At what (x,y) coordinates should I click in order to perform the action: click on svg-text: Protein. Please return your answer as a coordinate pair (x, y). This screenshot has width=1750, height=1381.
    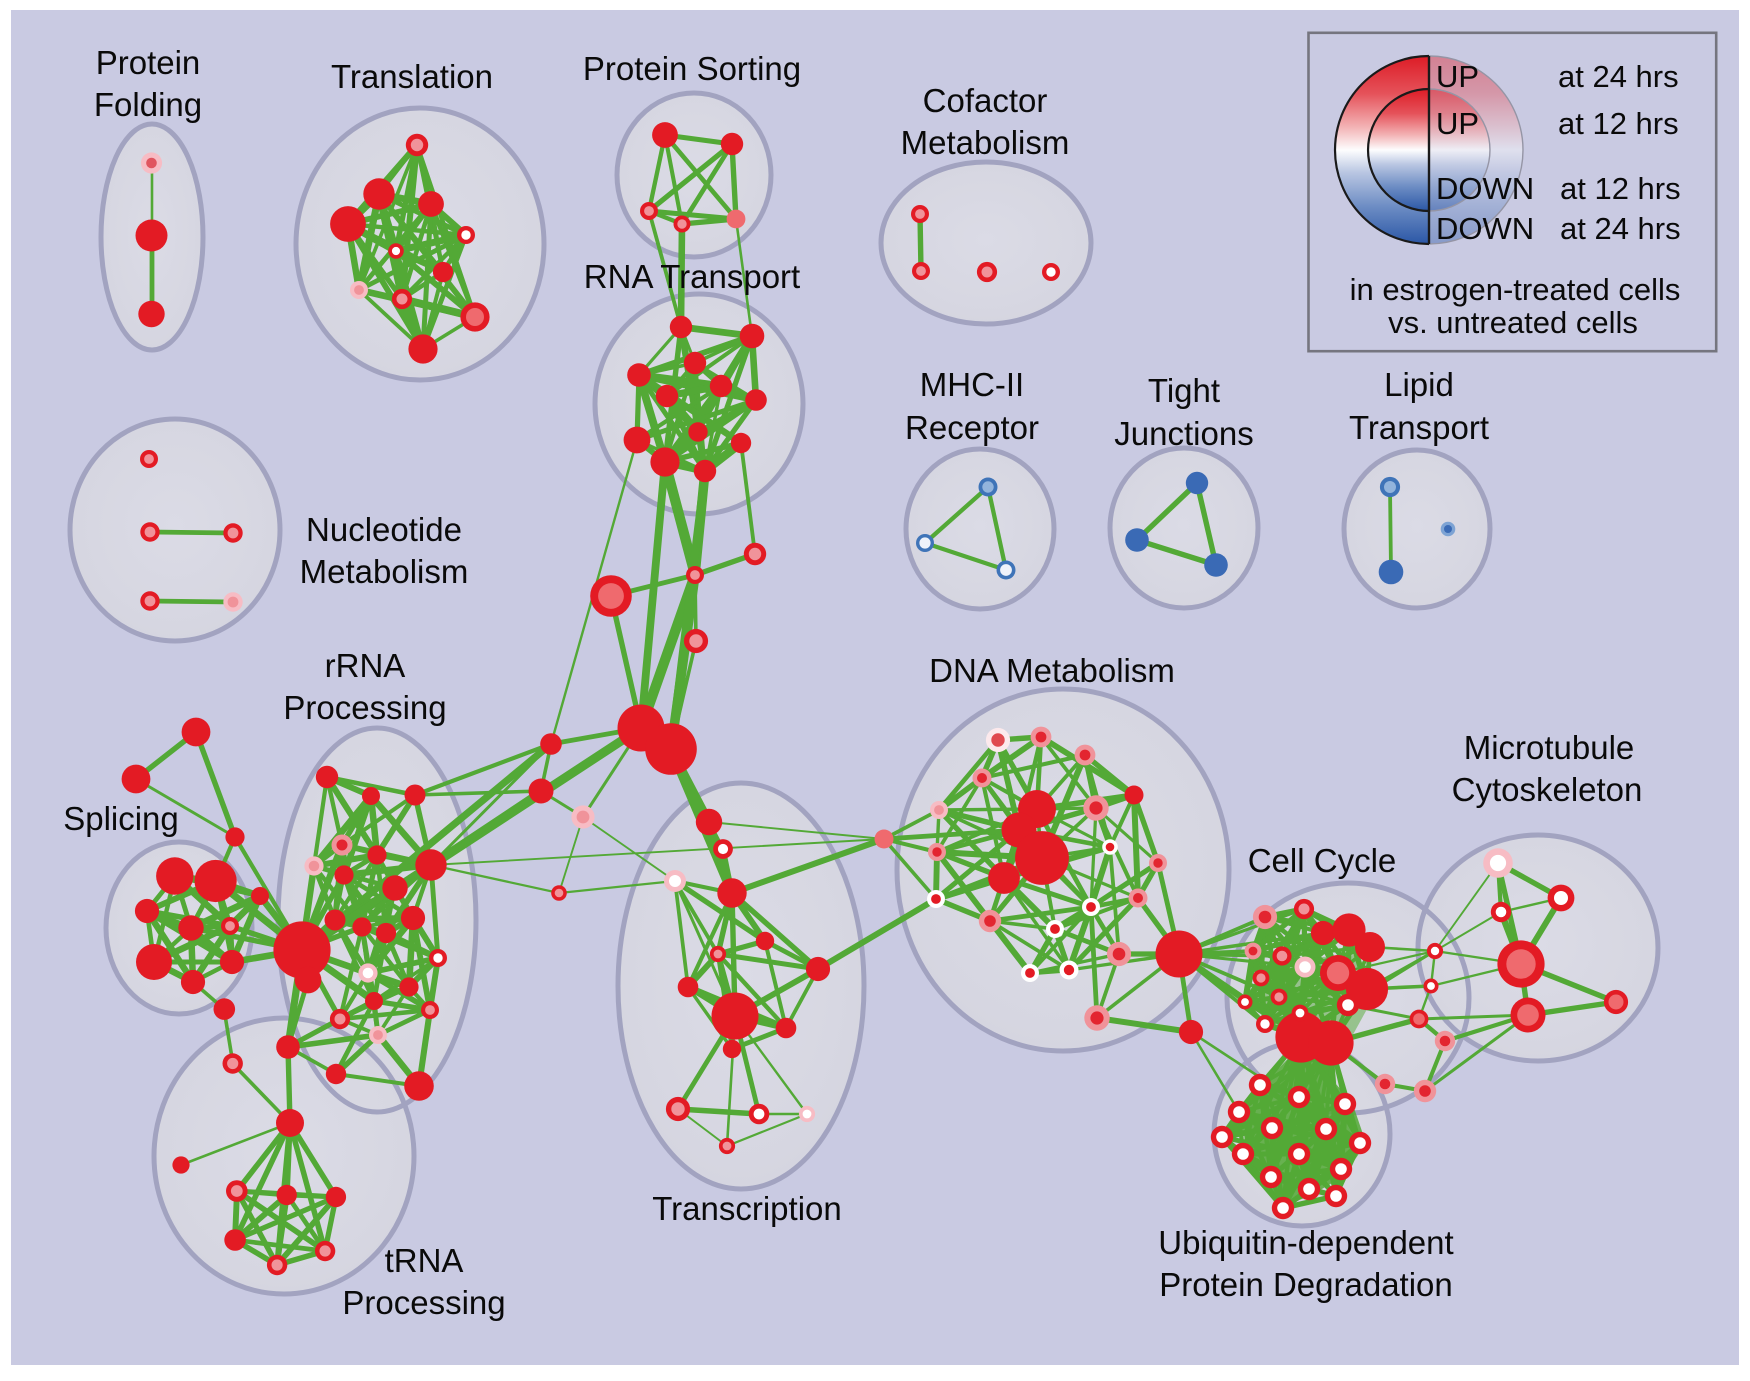
    Looking at the image, I should click on (148, 62).